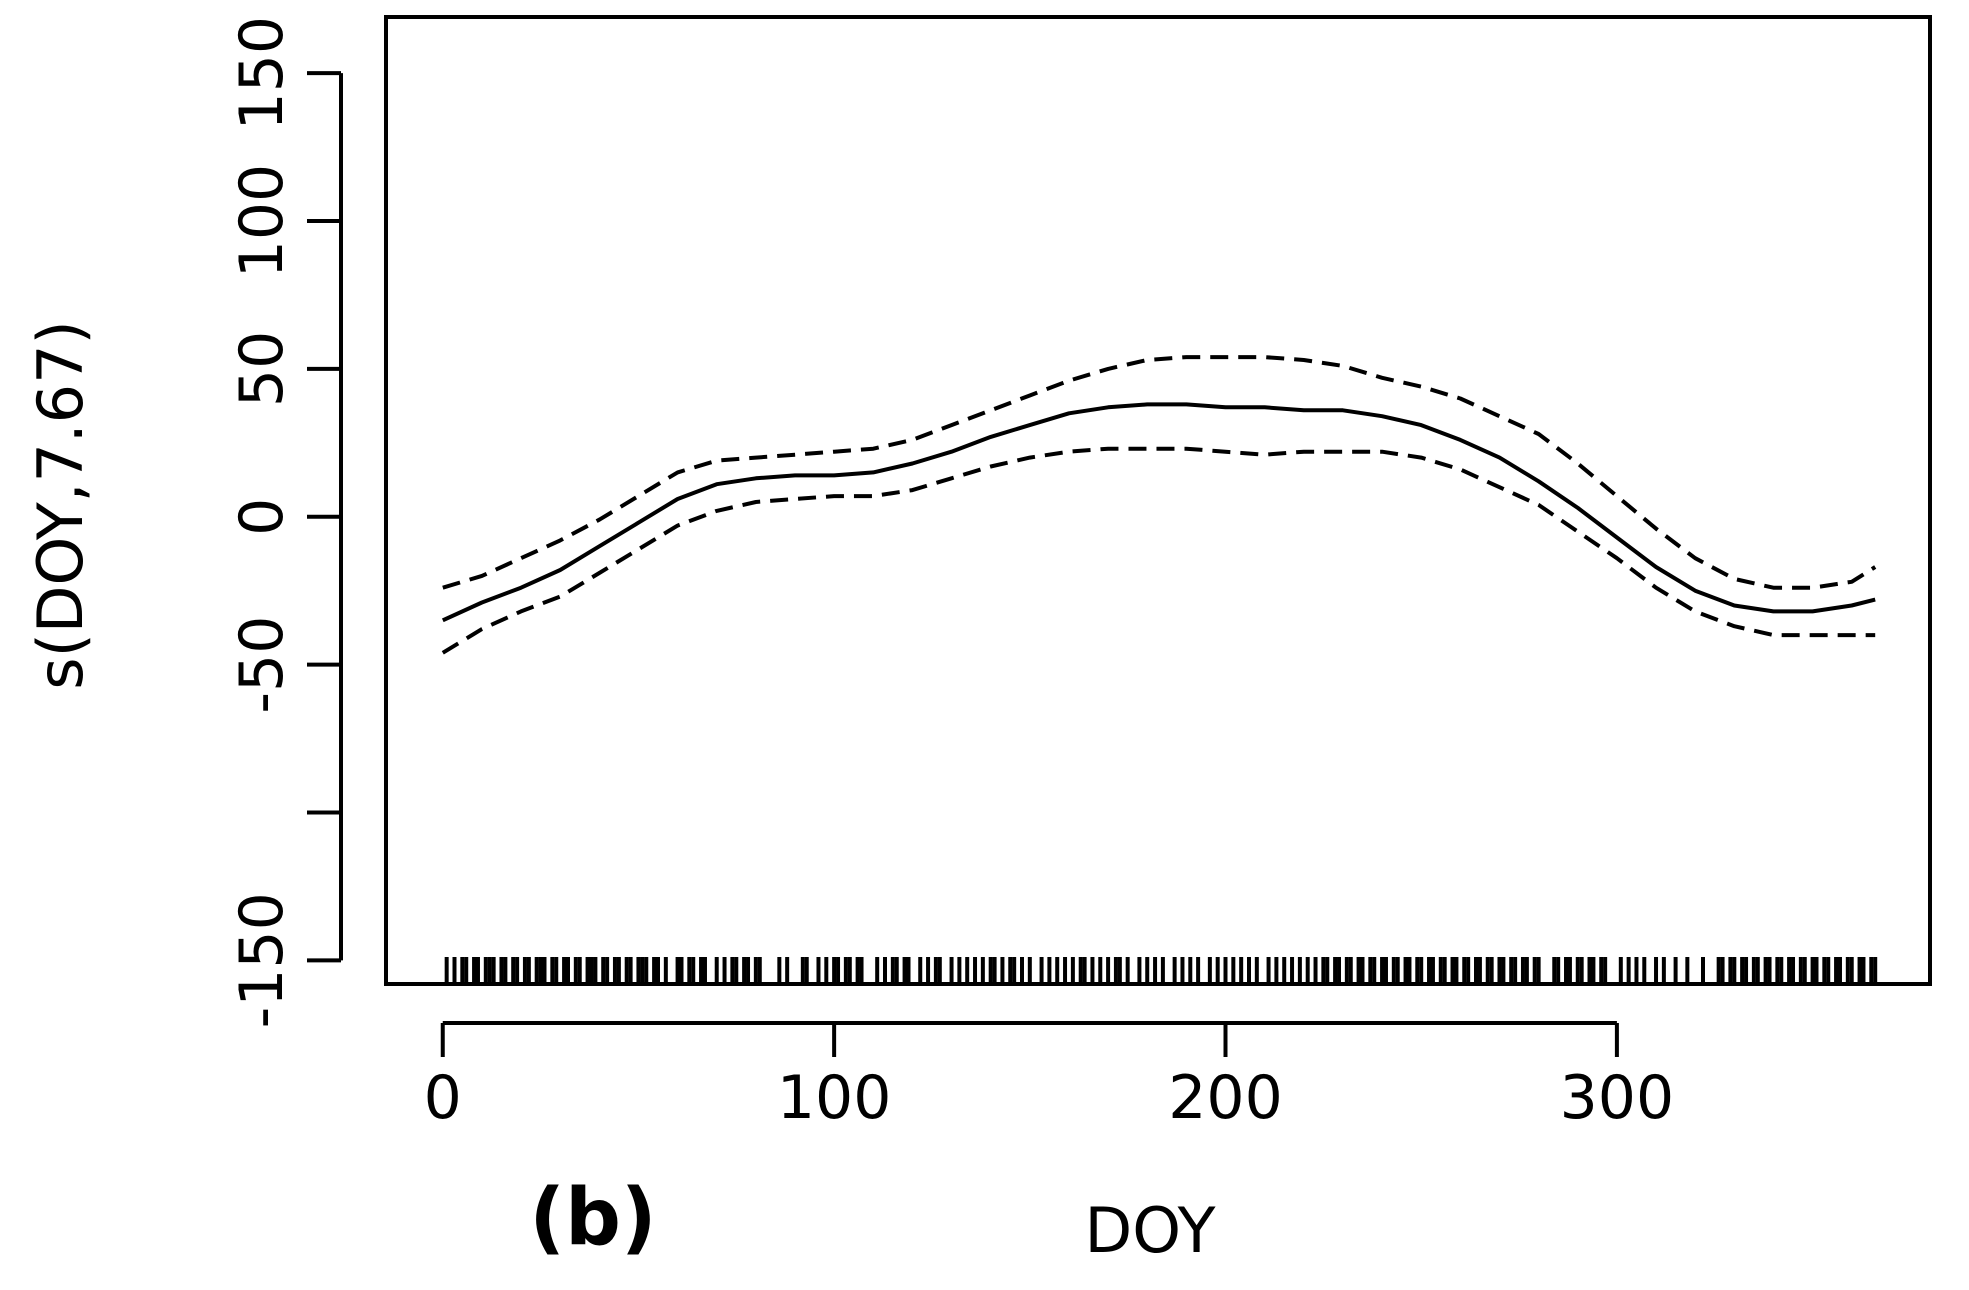 This screenshot has width=1969, height=1290. I want to click on y-tick-label: -50, so click(262, 665).